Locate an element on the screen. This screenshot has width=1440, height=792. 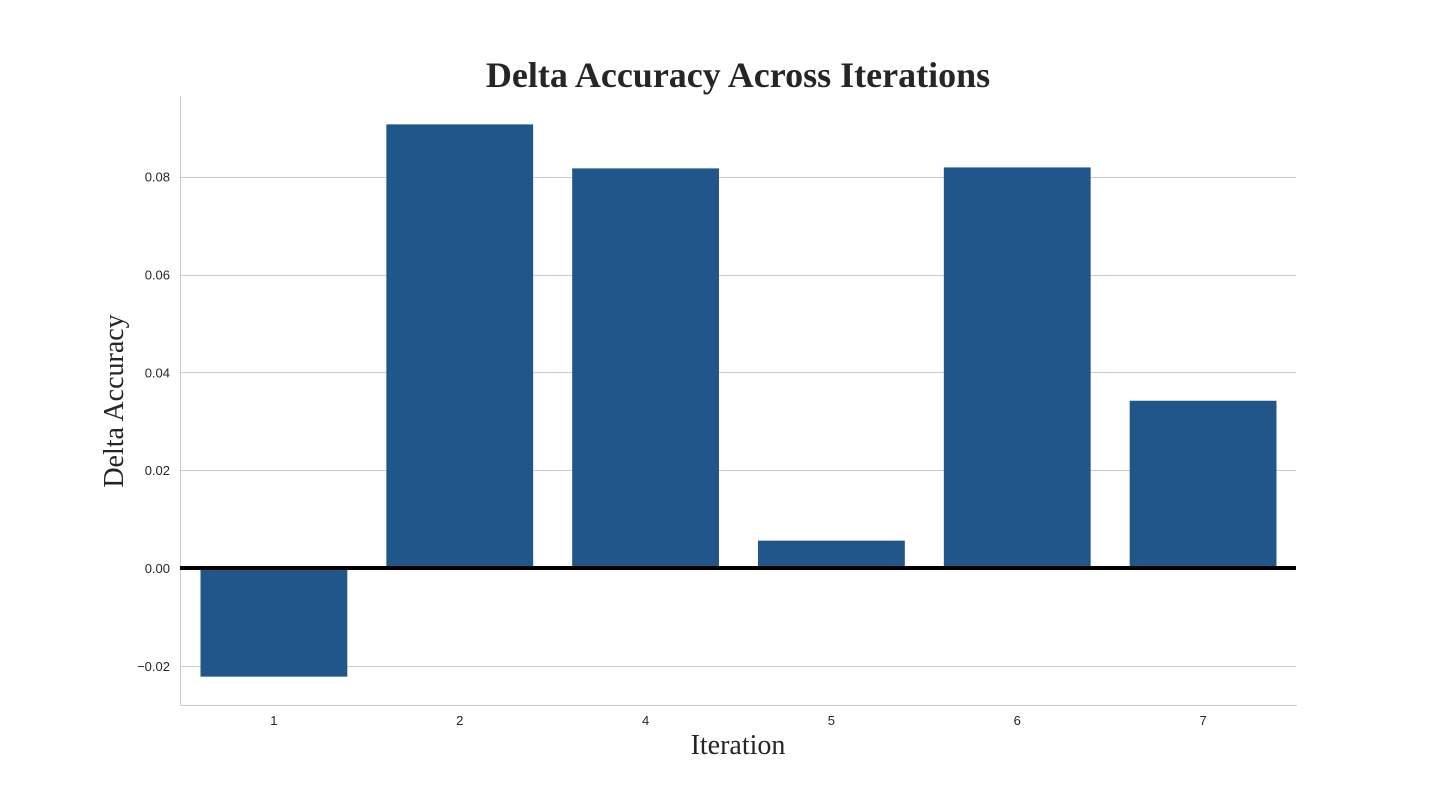
x-axis-label: Iteration is located at coordinates (738, 745).